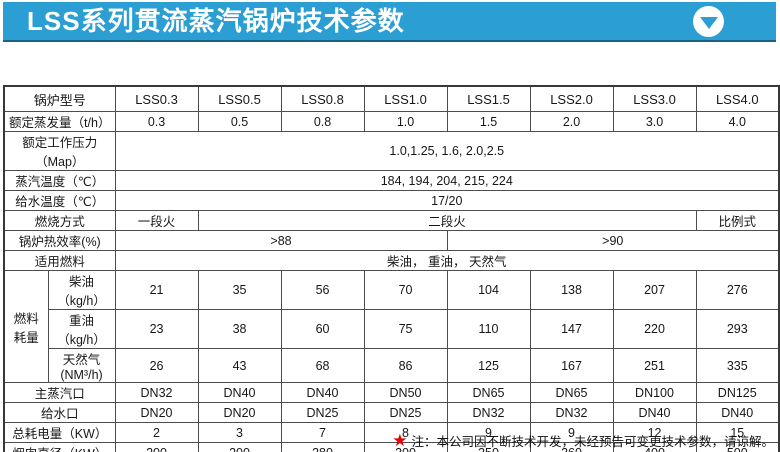 Image resolution: width=780 pixels, height=452 pixels. I want to click on table-cell: LSS1.0, so click(405, 98).